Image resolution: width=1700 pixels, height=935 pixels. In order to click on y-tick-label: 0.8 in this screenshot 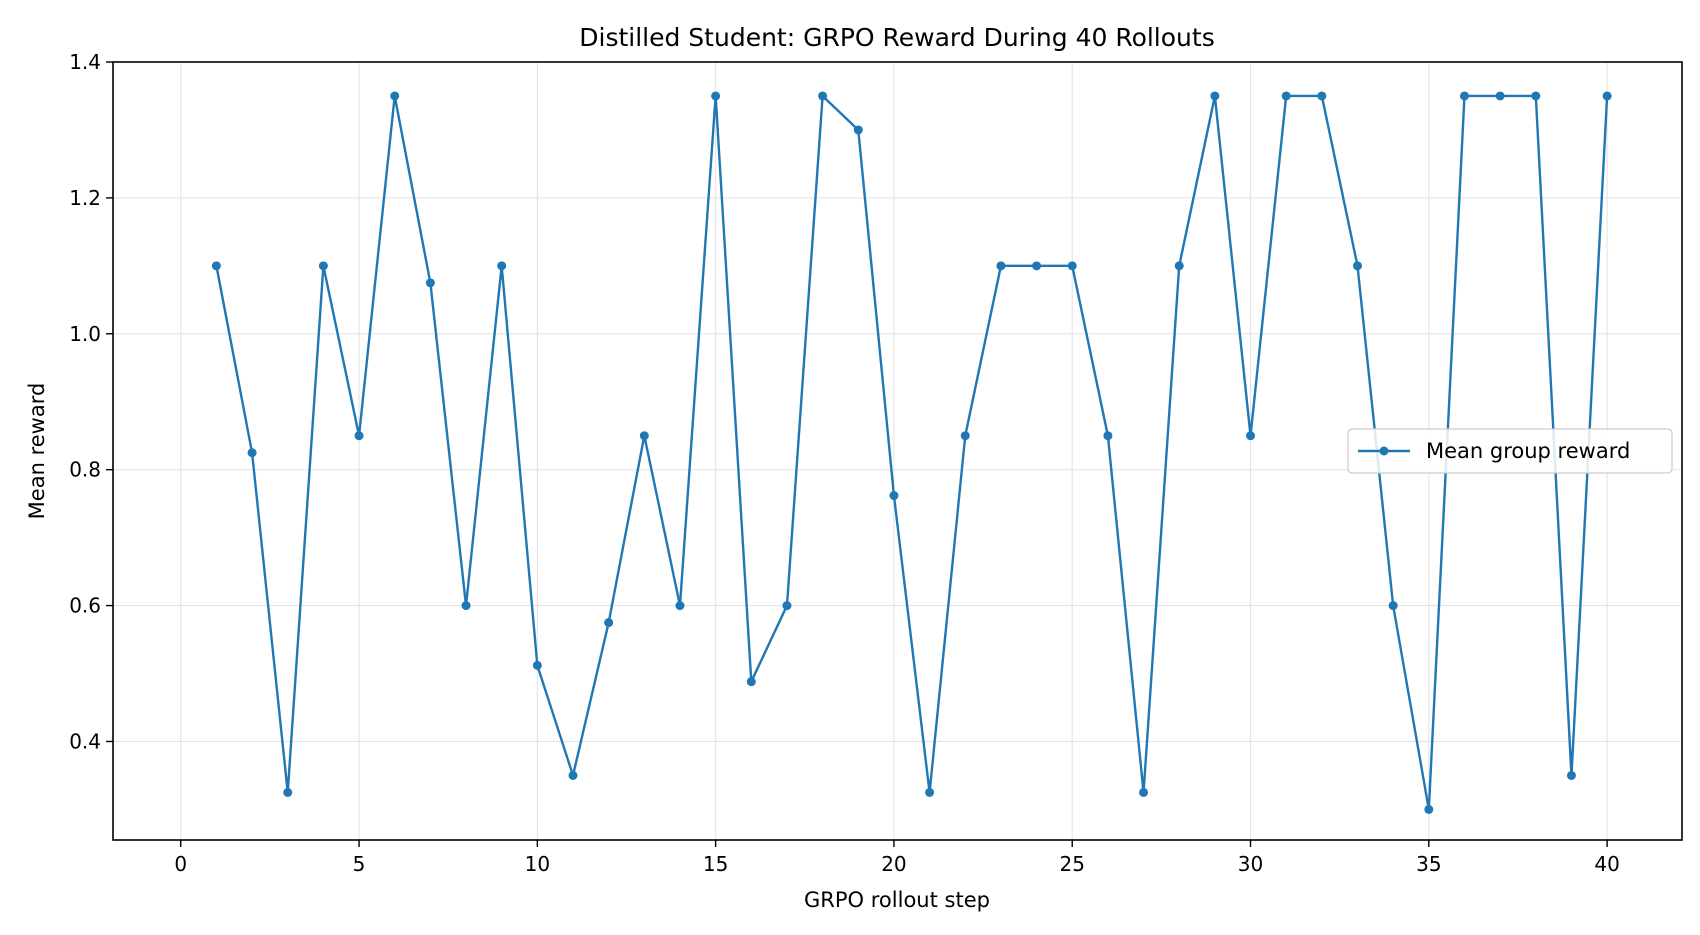, I will do `click(85, 470)`.